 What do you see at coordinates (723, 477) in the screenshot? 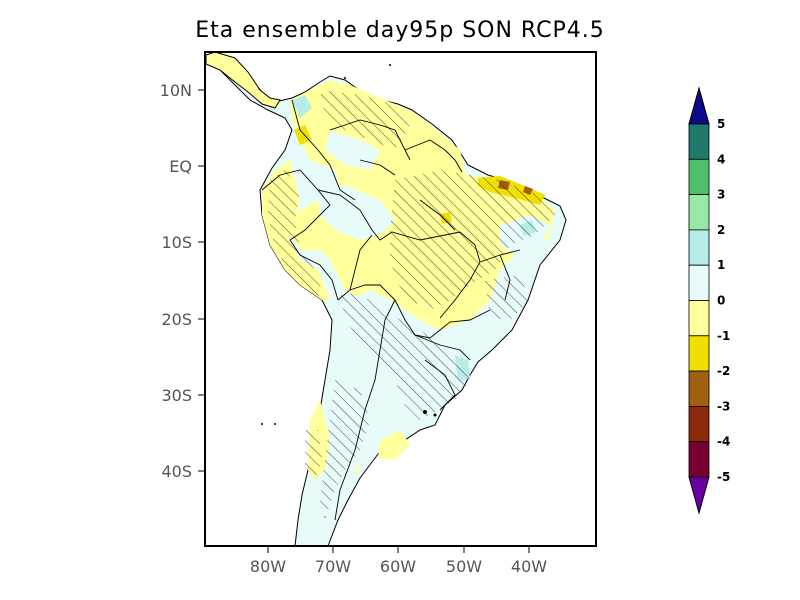
I see `colorbar-label: -5` at bounding box center [723, 477].